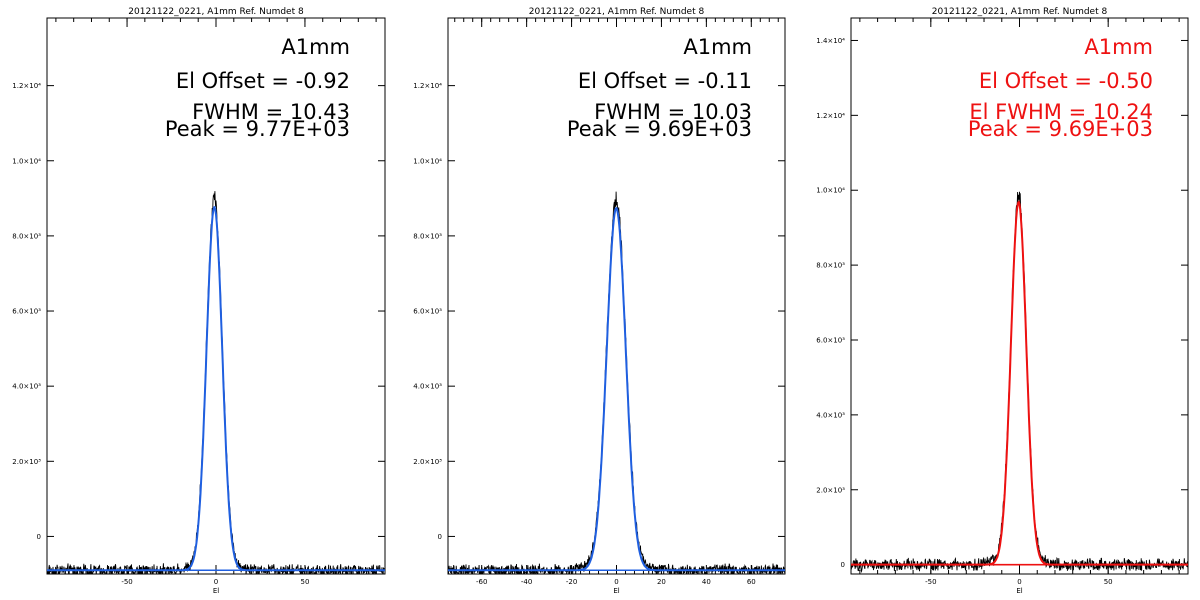 The image size is (1200, 600). Describe the element at coordinates (661, 582) in the screenshot. I see `x-tick-label: 20` at that location.